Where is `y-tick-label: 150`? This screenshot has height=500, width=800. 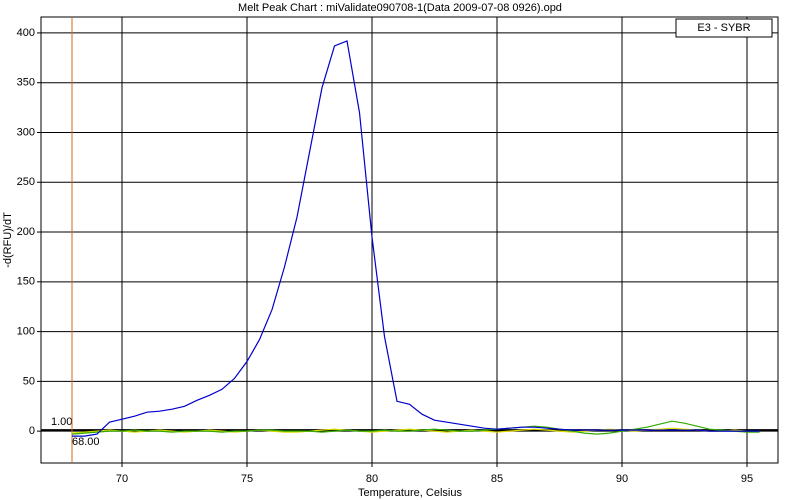 y-tick-label: 150 is located at coordinates (26, 282).